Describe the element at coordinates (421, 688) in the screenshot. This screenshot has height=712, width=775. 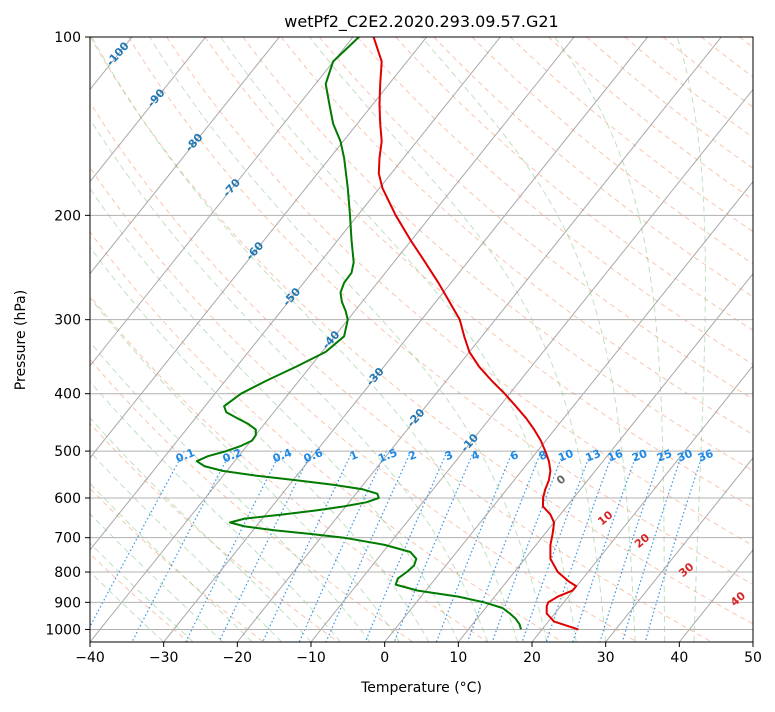
I see `x-axis-label: Temperature (°C)` at that location.